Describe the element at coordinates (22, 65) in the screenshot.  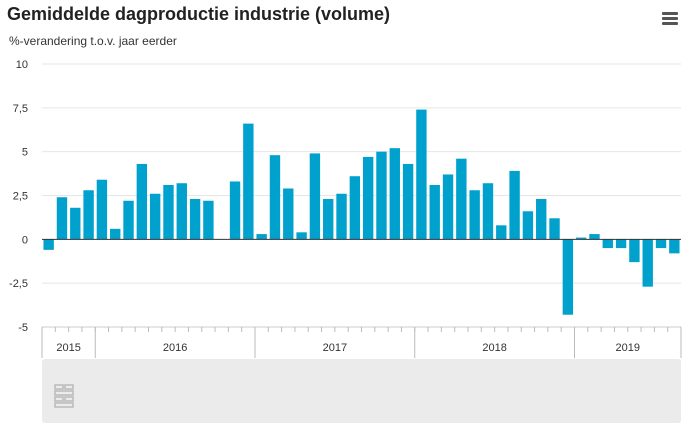
I see `y-tick-label: 10` at that location.